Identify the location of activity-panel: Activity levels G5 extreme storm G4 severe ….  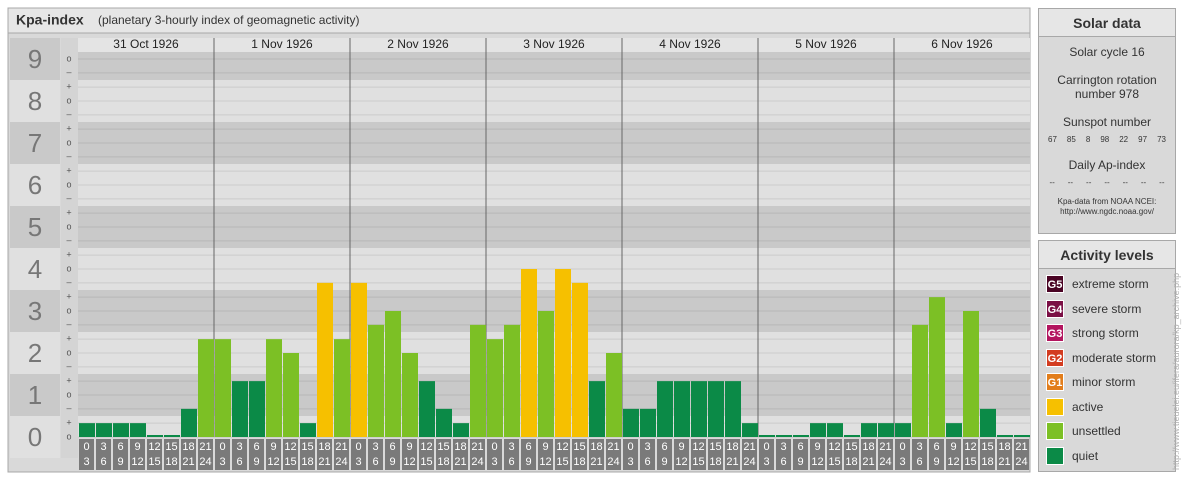
(1107, 356).